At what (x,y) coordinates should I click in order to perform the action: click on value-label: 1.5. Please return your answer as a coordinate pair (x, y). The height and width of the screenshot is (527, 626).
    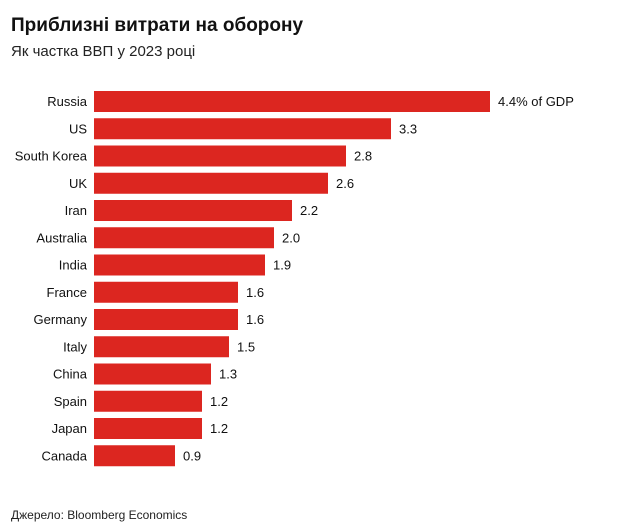
    Looking at the image, I should click on (246, 346).